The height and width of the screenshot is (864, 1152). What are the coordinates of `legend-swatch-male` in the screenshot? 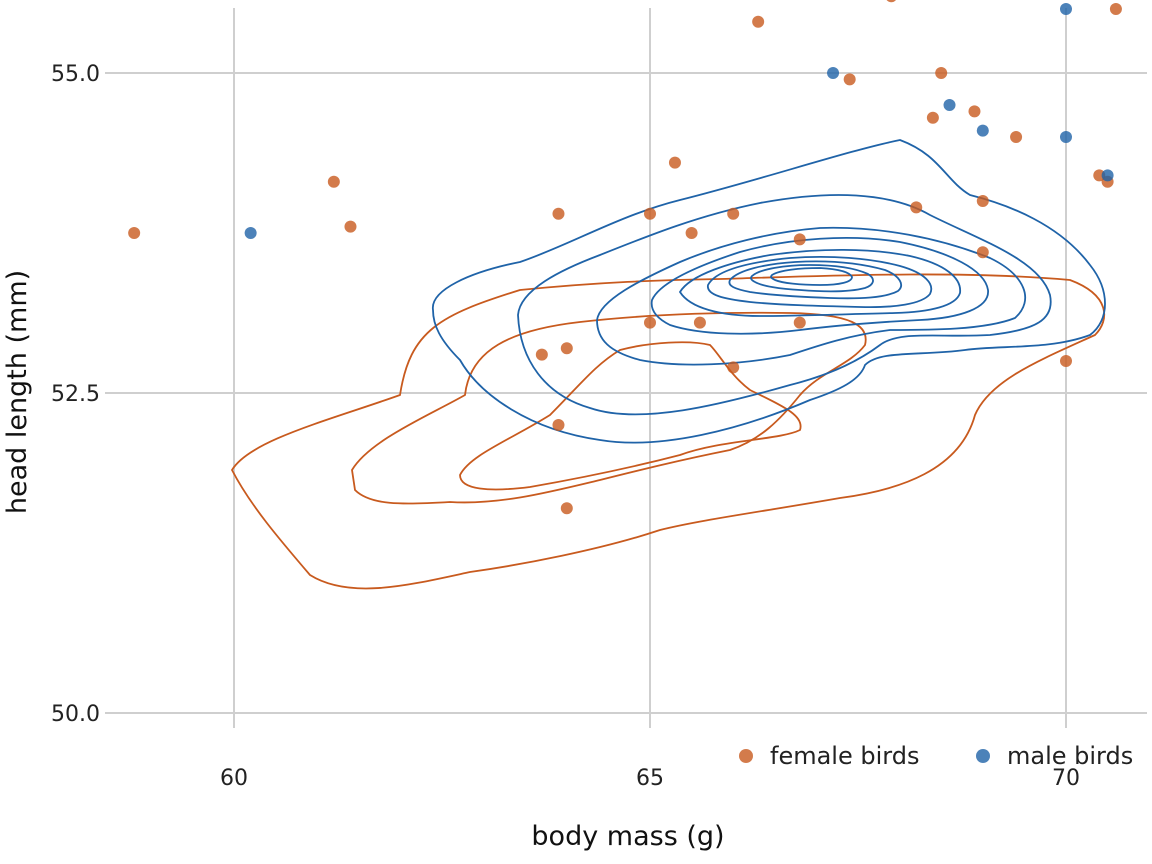 It's located at (983, 756).